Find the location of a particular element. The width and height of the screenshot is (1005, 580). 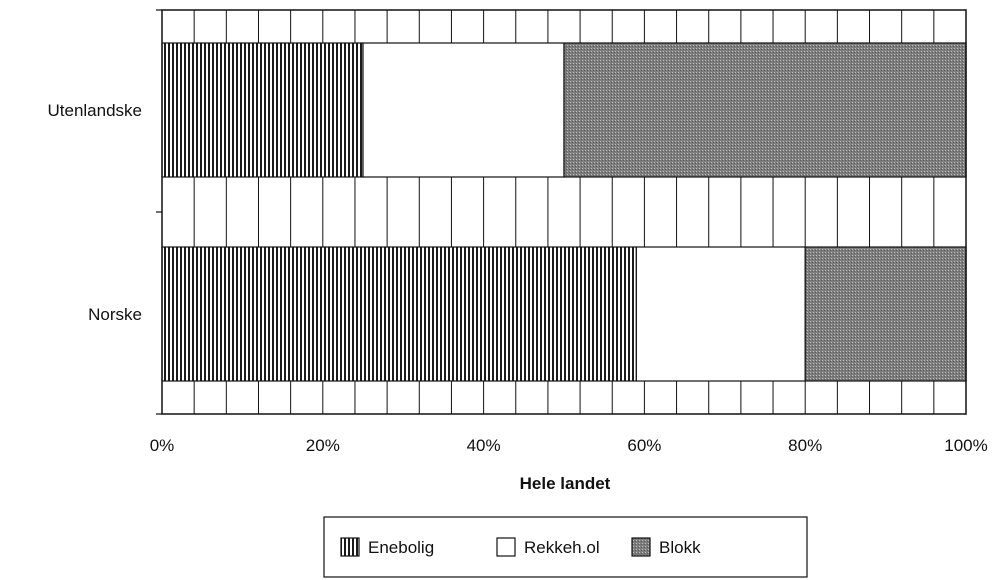

x-tick-label: 100% is located at coordinates (965, 445).